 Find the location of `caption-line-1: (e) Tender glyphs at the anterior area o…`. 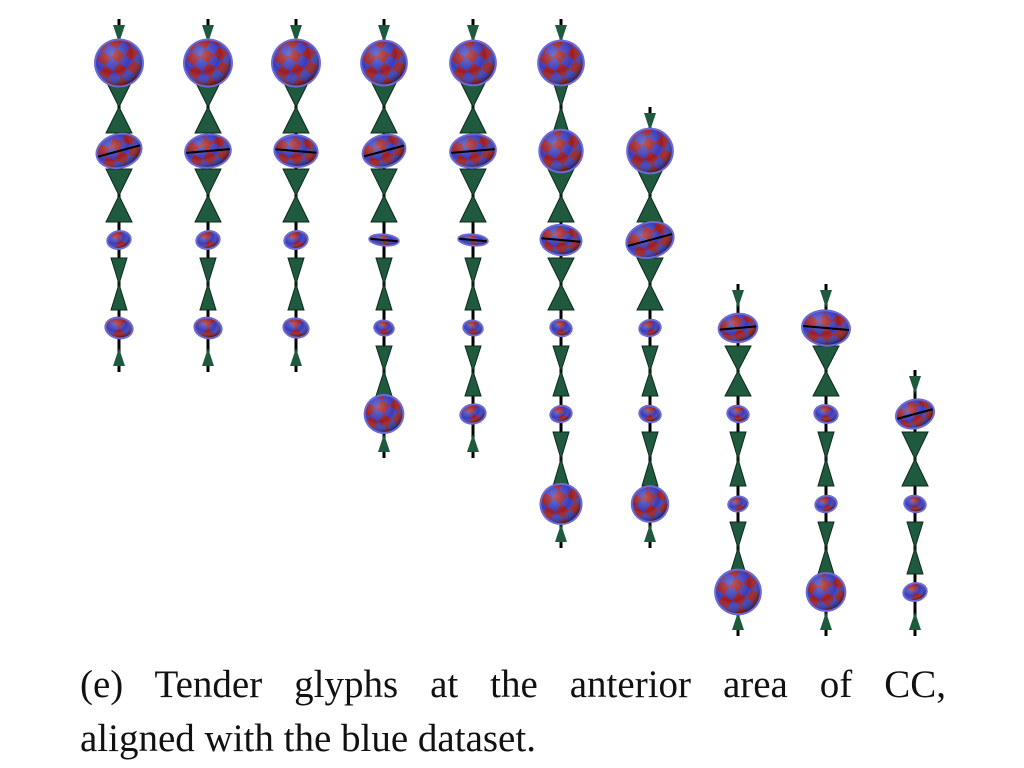

caption-line-1: (e) Tender glyphs at the anterior area o… is located at coordinates (513, 684).